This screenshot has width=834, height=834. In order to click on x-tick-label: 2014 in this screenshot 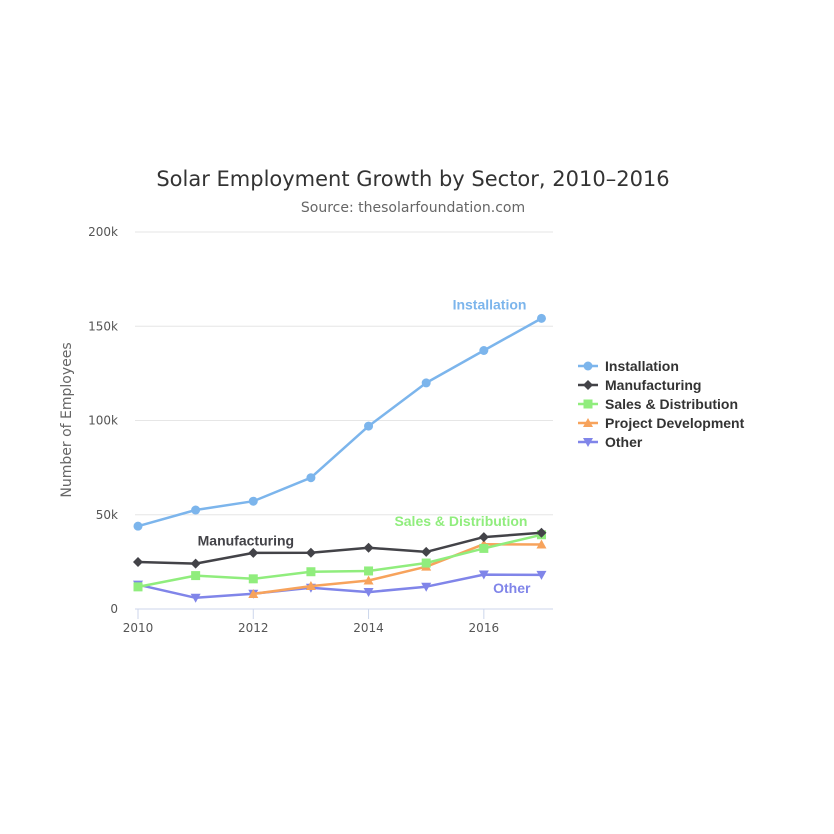, I will do `click(368, 628)`.